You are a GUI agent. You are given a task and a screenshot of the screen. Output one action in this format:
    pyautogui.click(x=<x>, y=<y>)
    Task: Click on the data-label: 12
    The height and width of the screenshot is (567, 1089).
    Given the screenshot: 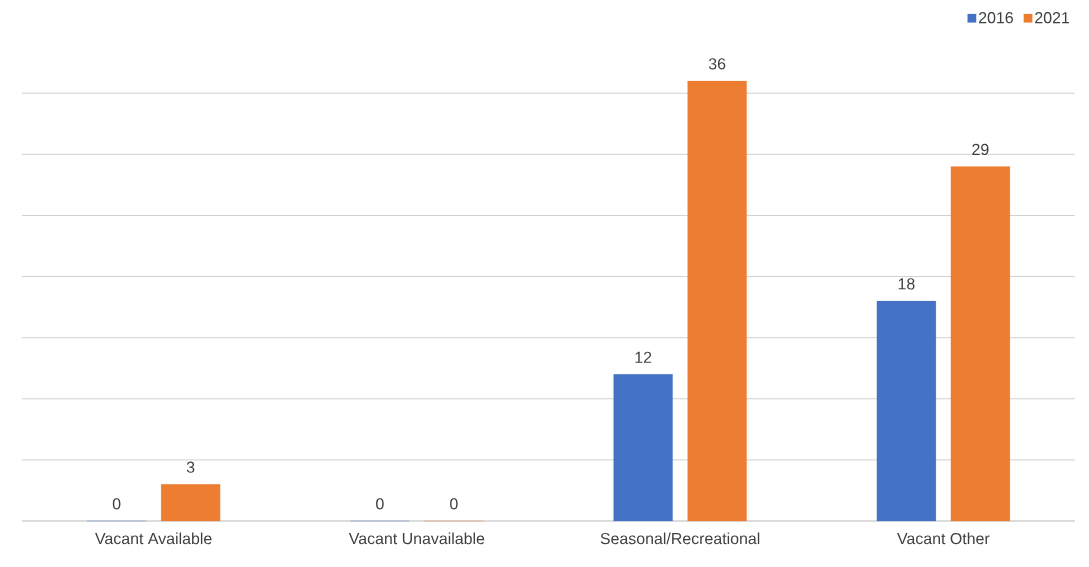 What is the action you would take?
    pyautogui.click(x=643, y=357)
    